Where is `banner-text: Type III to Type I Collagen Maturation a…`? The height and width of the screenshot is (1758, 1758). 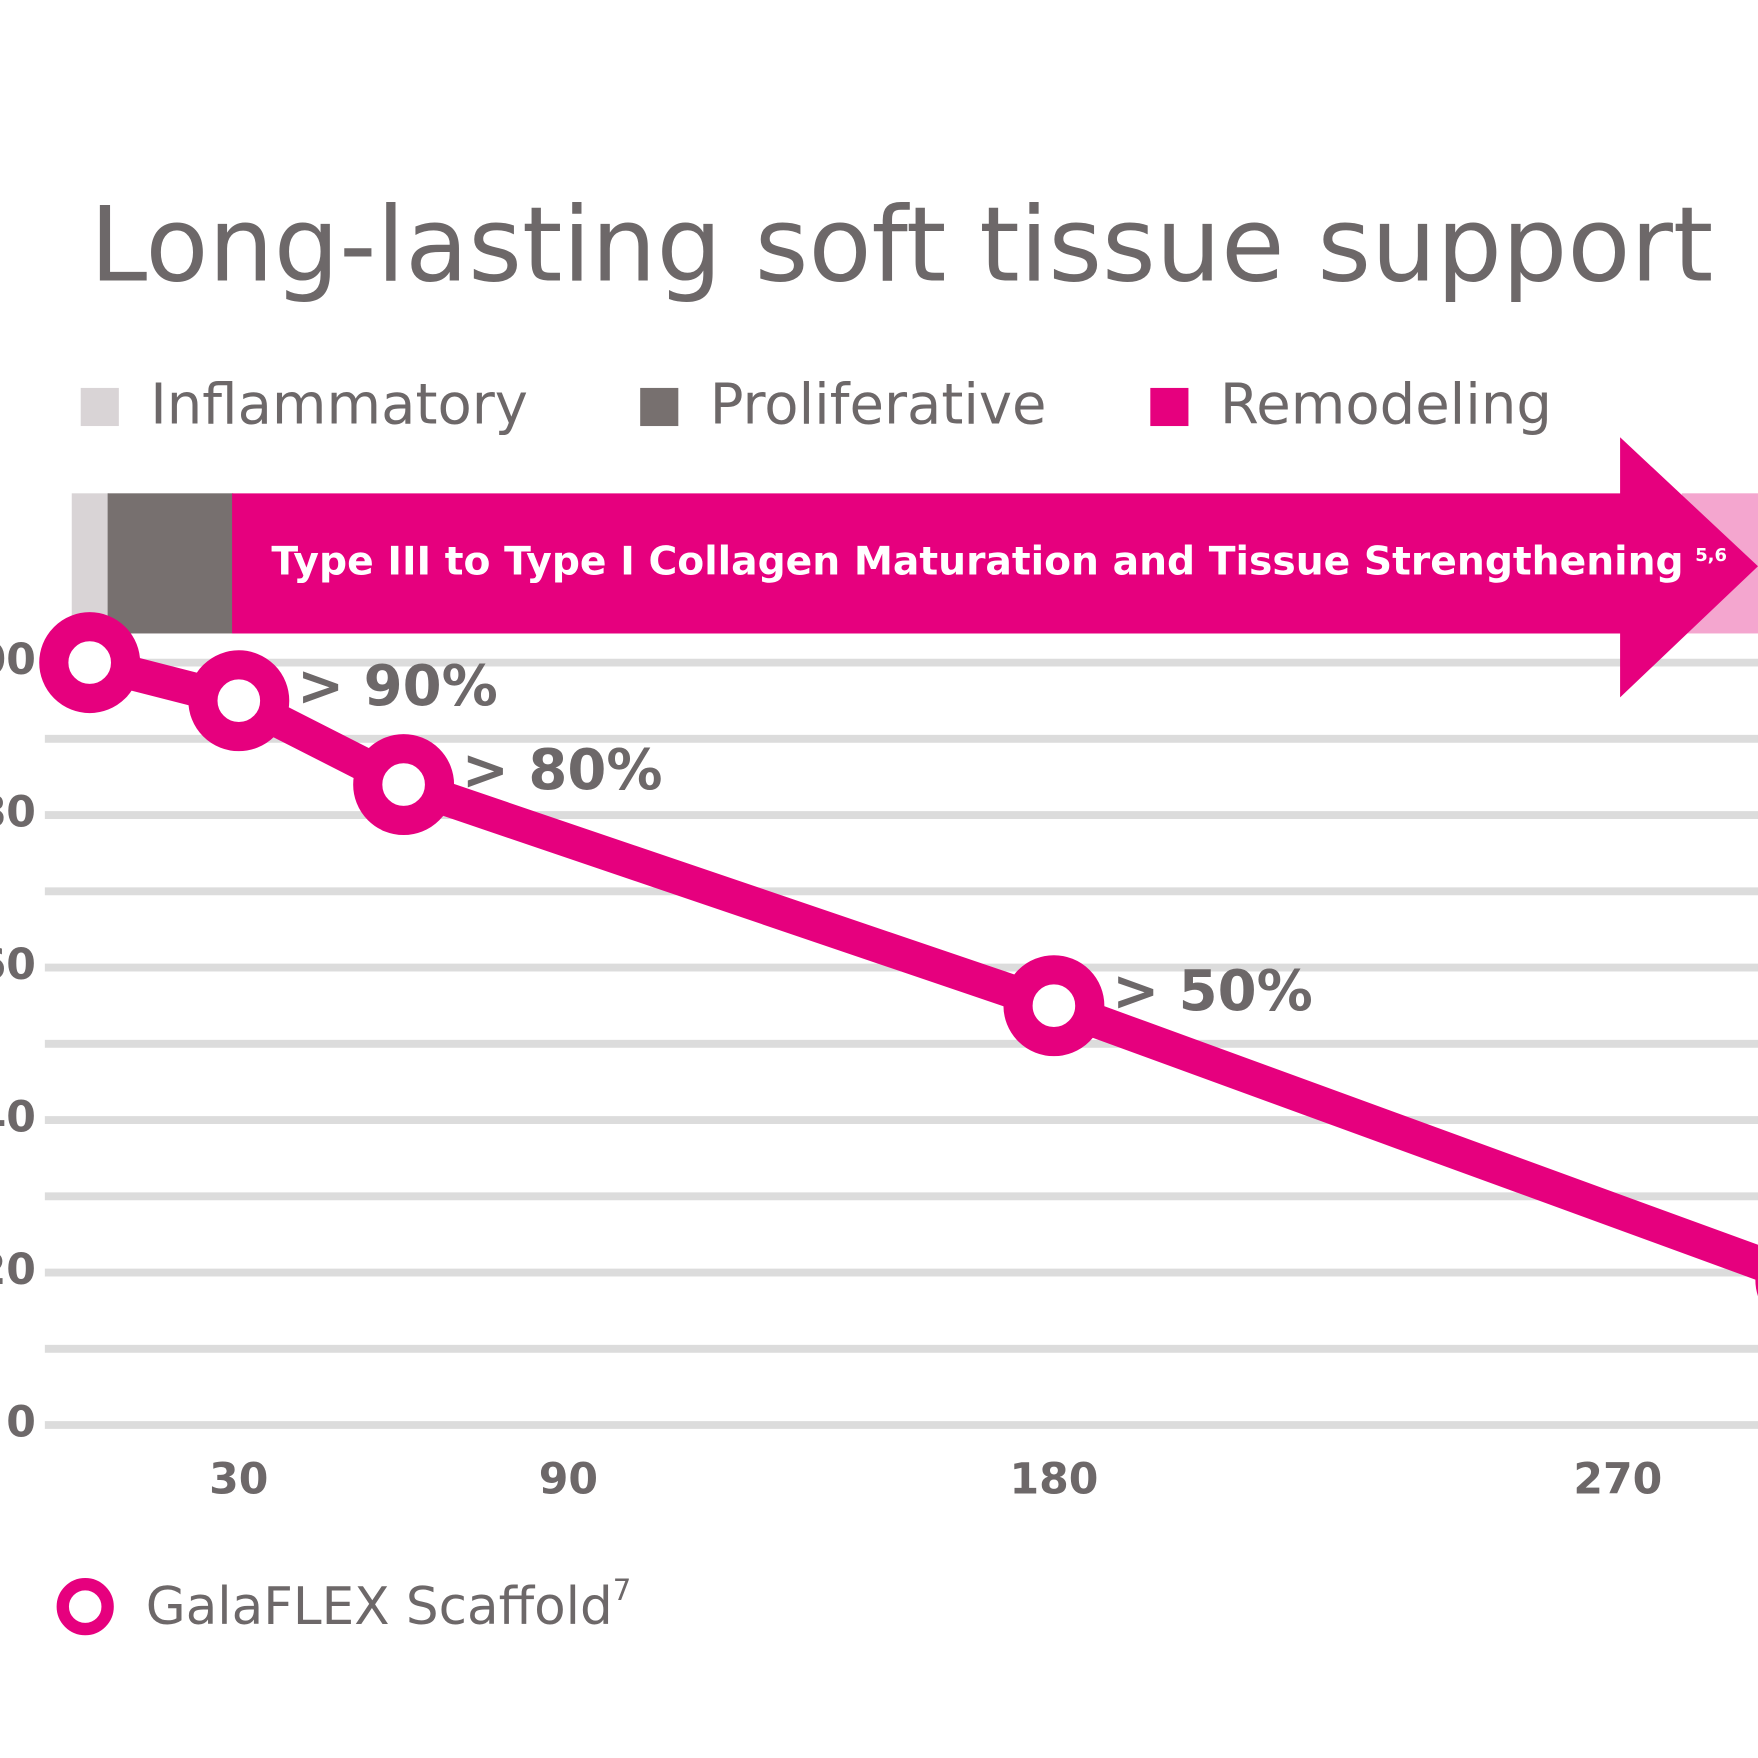
banner-text: Type III to Type I Collagen Maturation a… is located at coordinates (977, 561).